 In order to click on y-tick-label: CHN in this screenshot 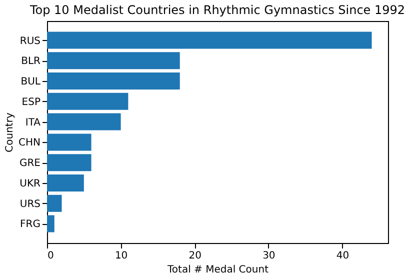, I will do `click(29, 143)`.